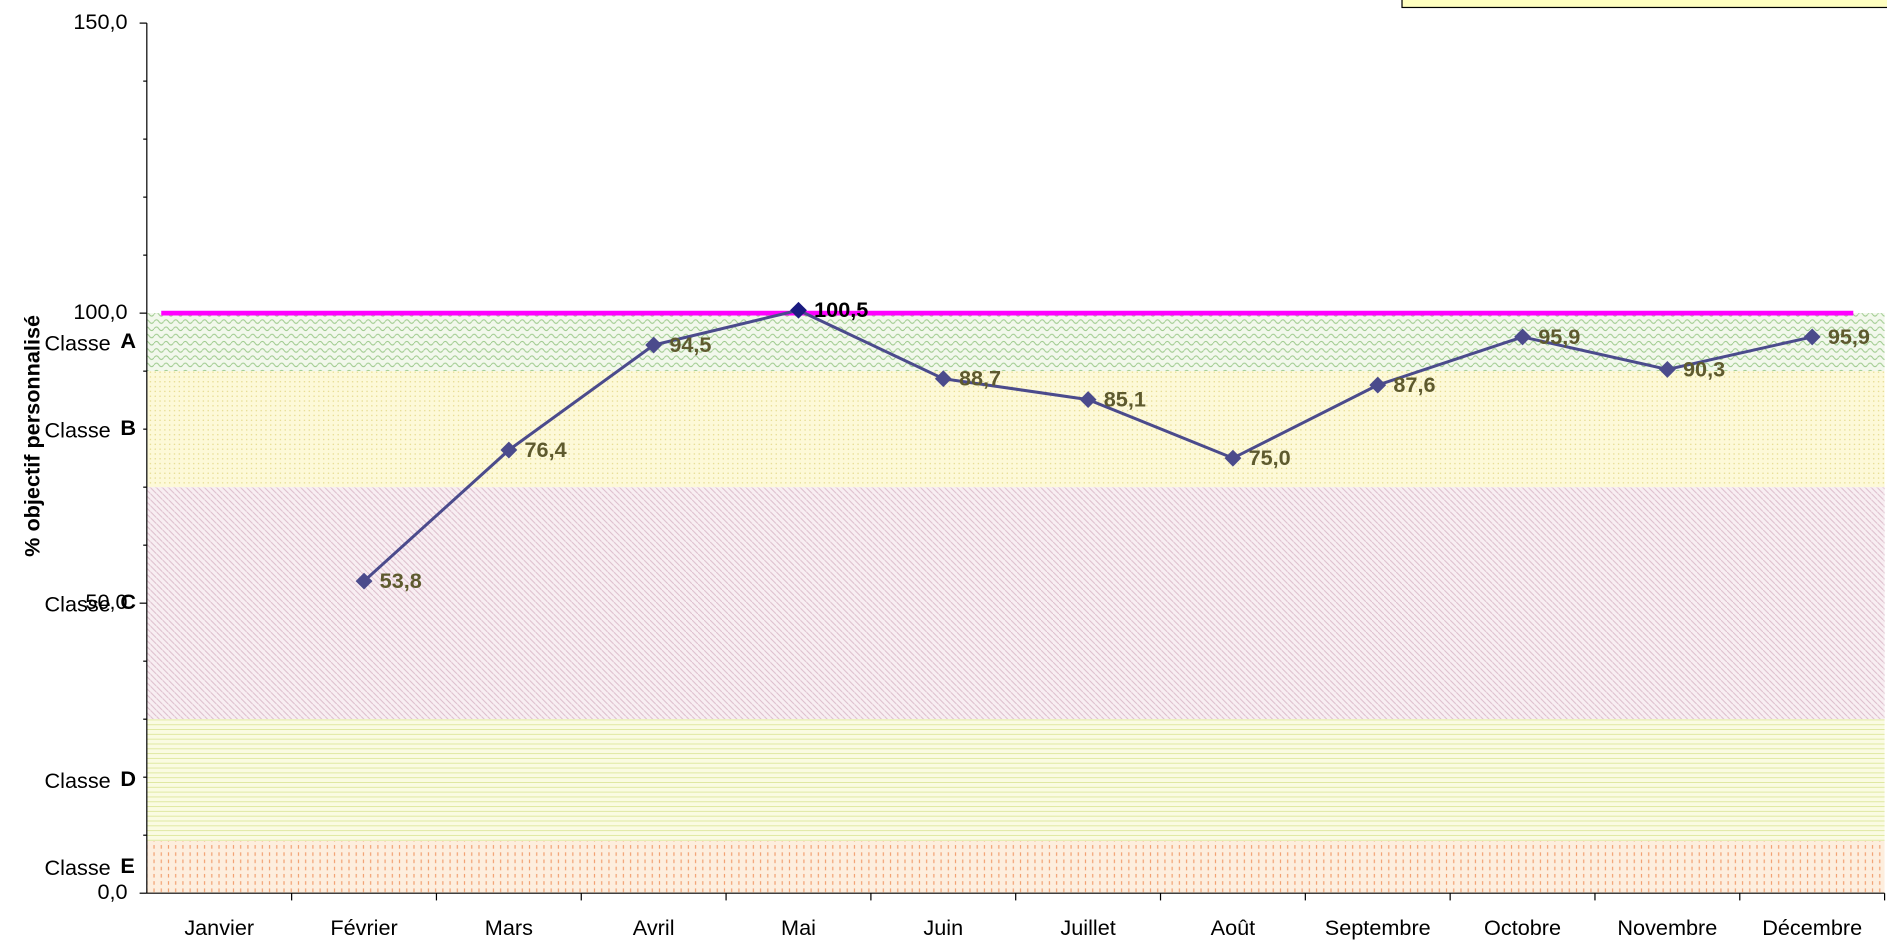 The height and width of the screenshot is (949, 1887). What do you see at coordinates (128, 601) in the screenshot?
I see `band-letter: C` at bounding box center [128, 601].